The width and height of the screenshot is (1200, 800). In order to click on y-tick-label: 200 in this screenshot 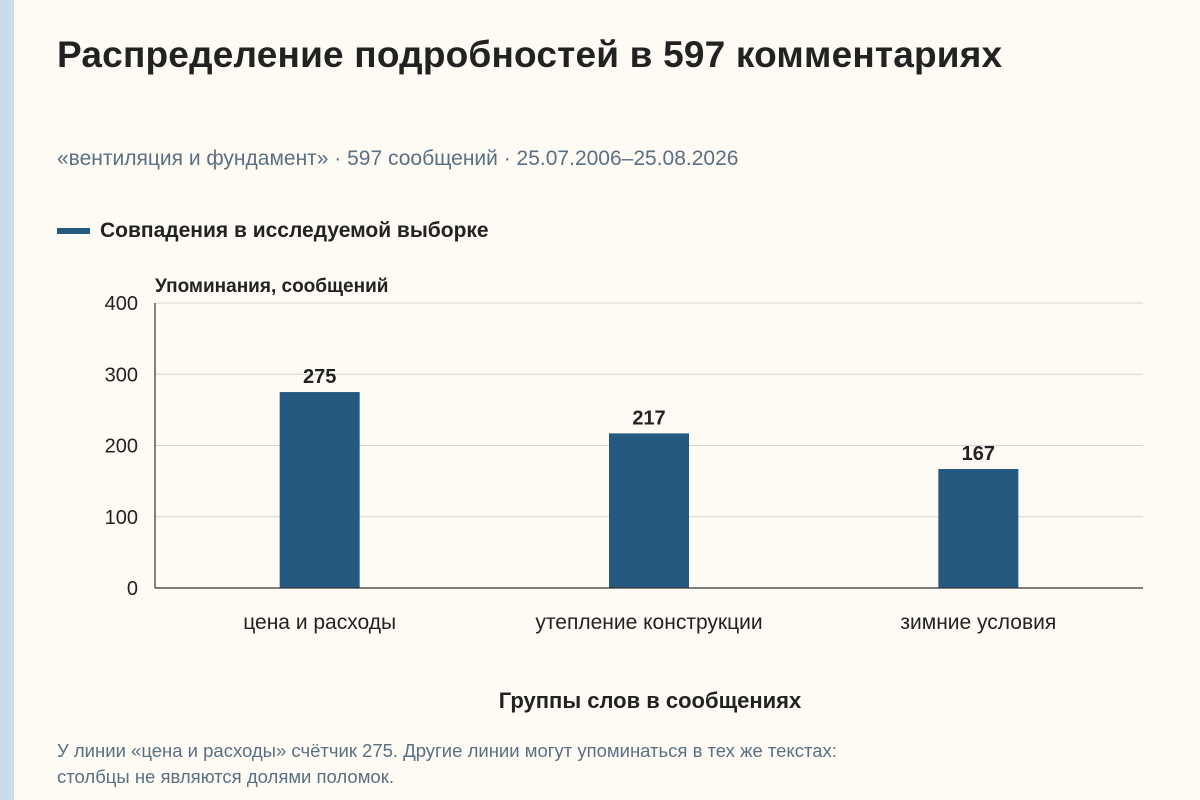, I will do `click(121, 447)`.